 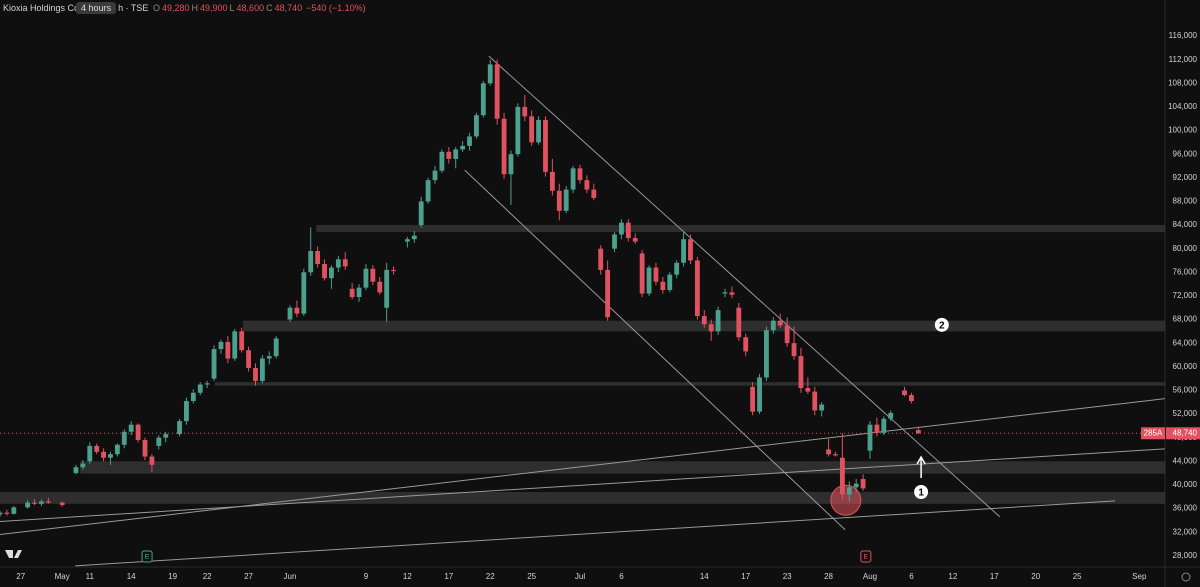 What do you see at coordinates (952, 576) in the screenshot?
I see `x-tick-label: 12` at bounding box center [952, 576].